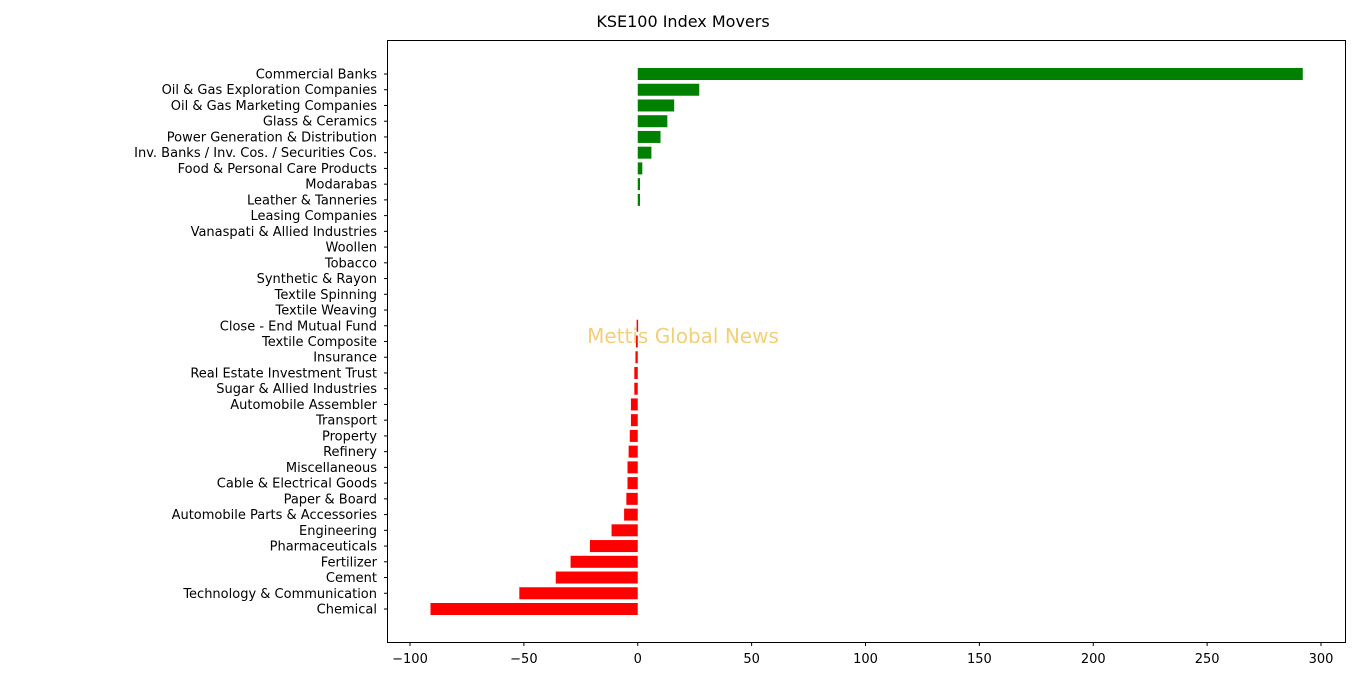 The width and height of the screenshot is (1366, 675). I want to click on x-tick-label-2: 0, so click(638, 659).